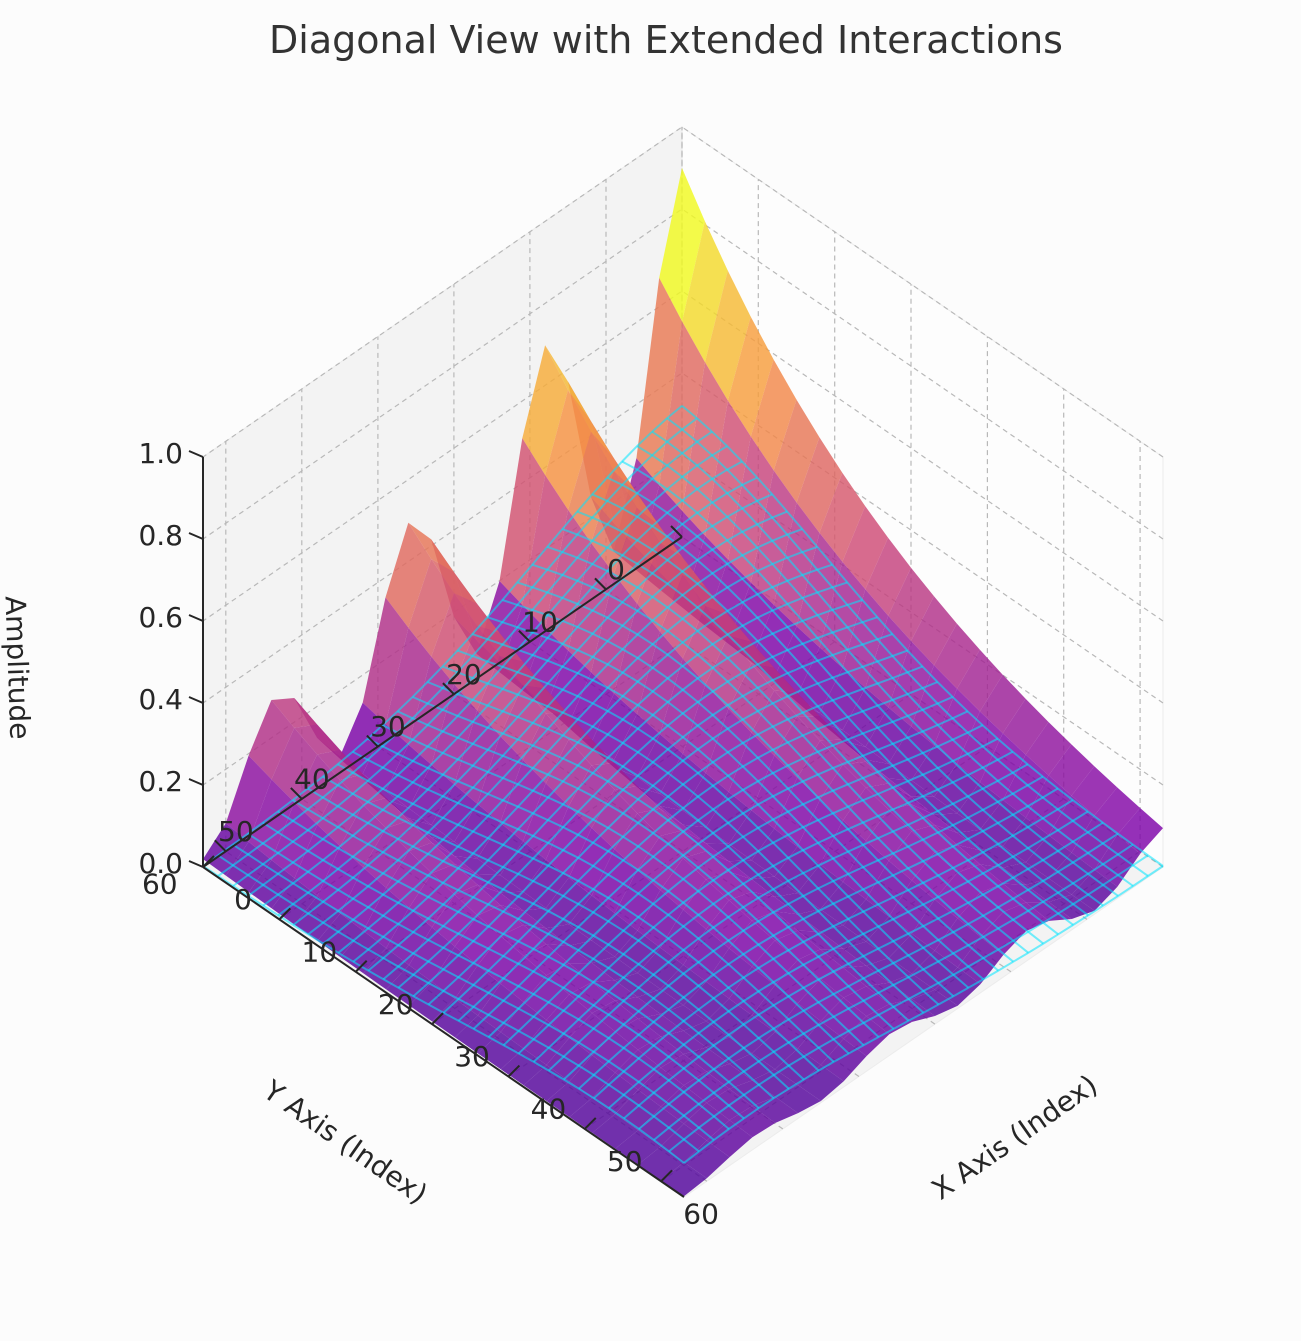  Describe the element at coordinates (448, 688) in the screenshot. I see `y-tick-mark` at that location.